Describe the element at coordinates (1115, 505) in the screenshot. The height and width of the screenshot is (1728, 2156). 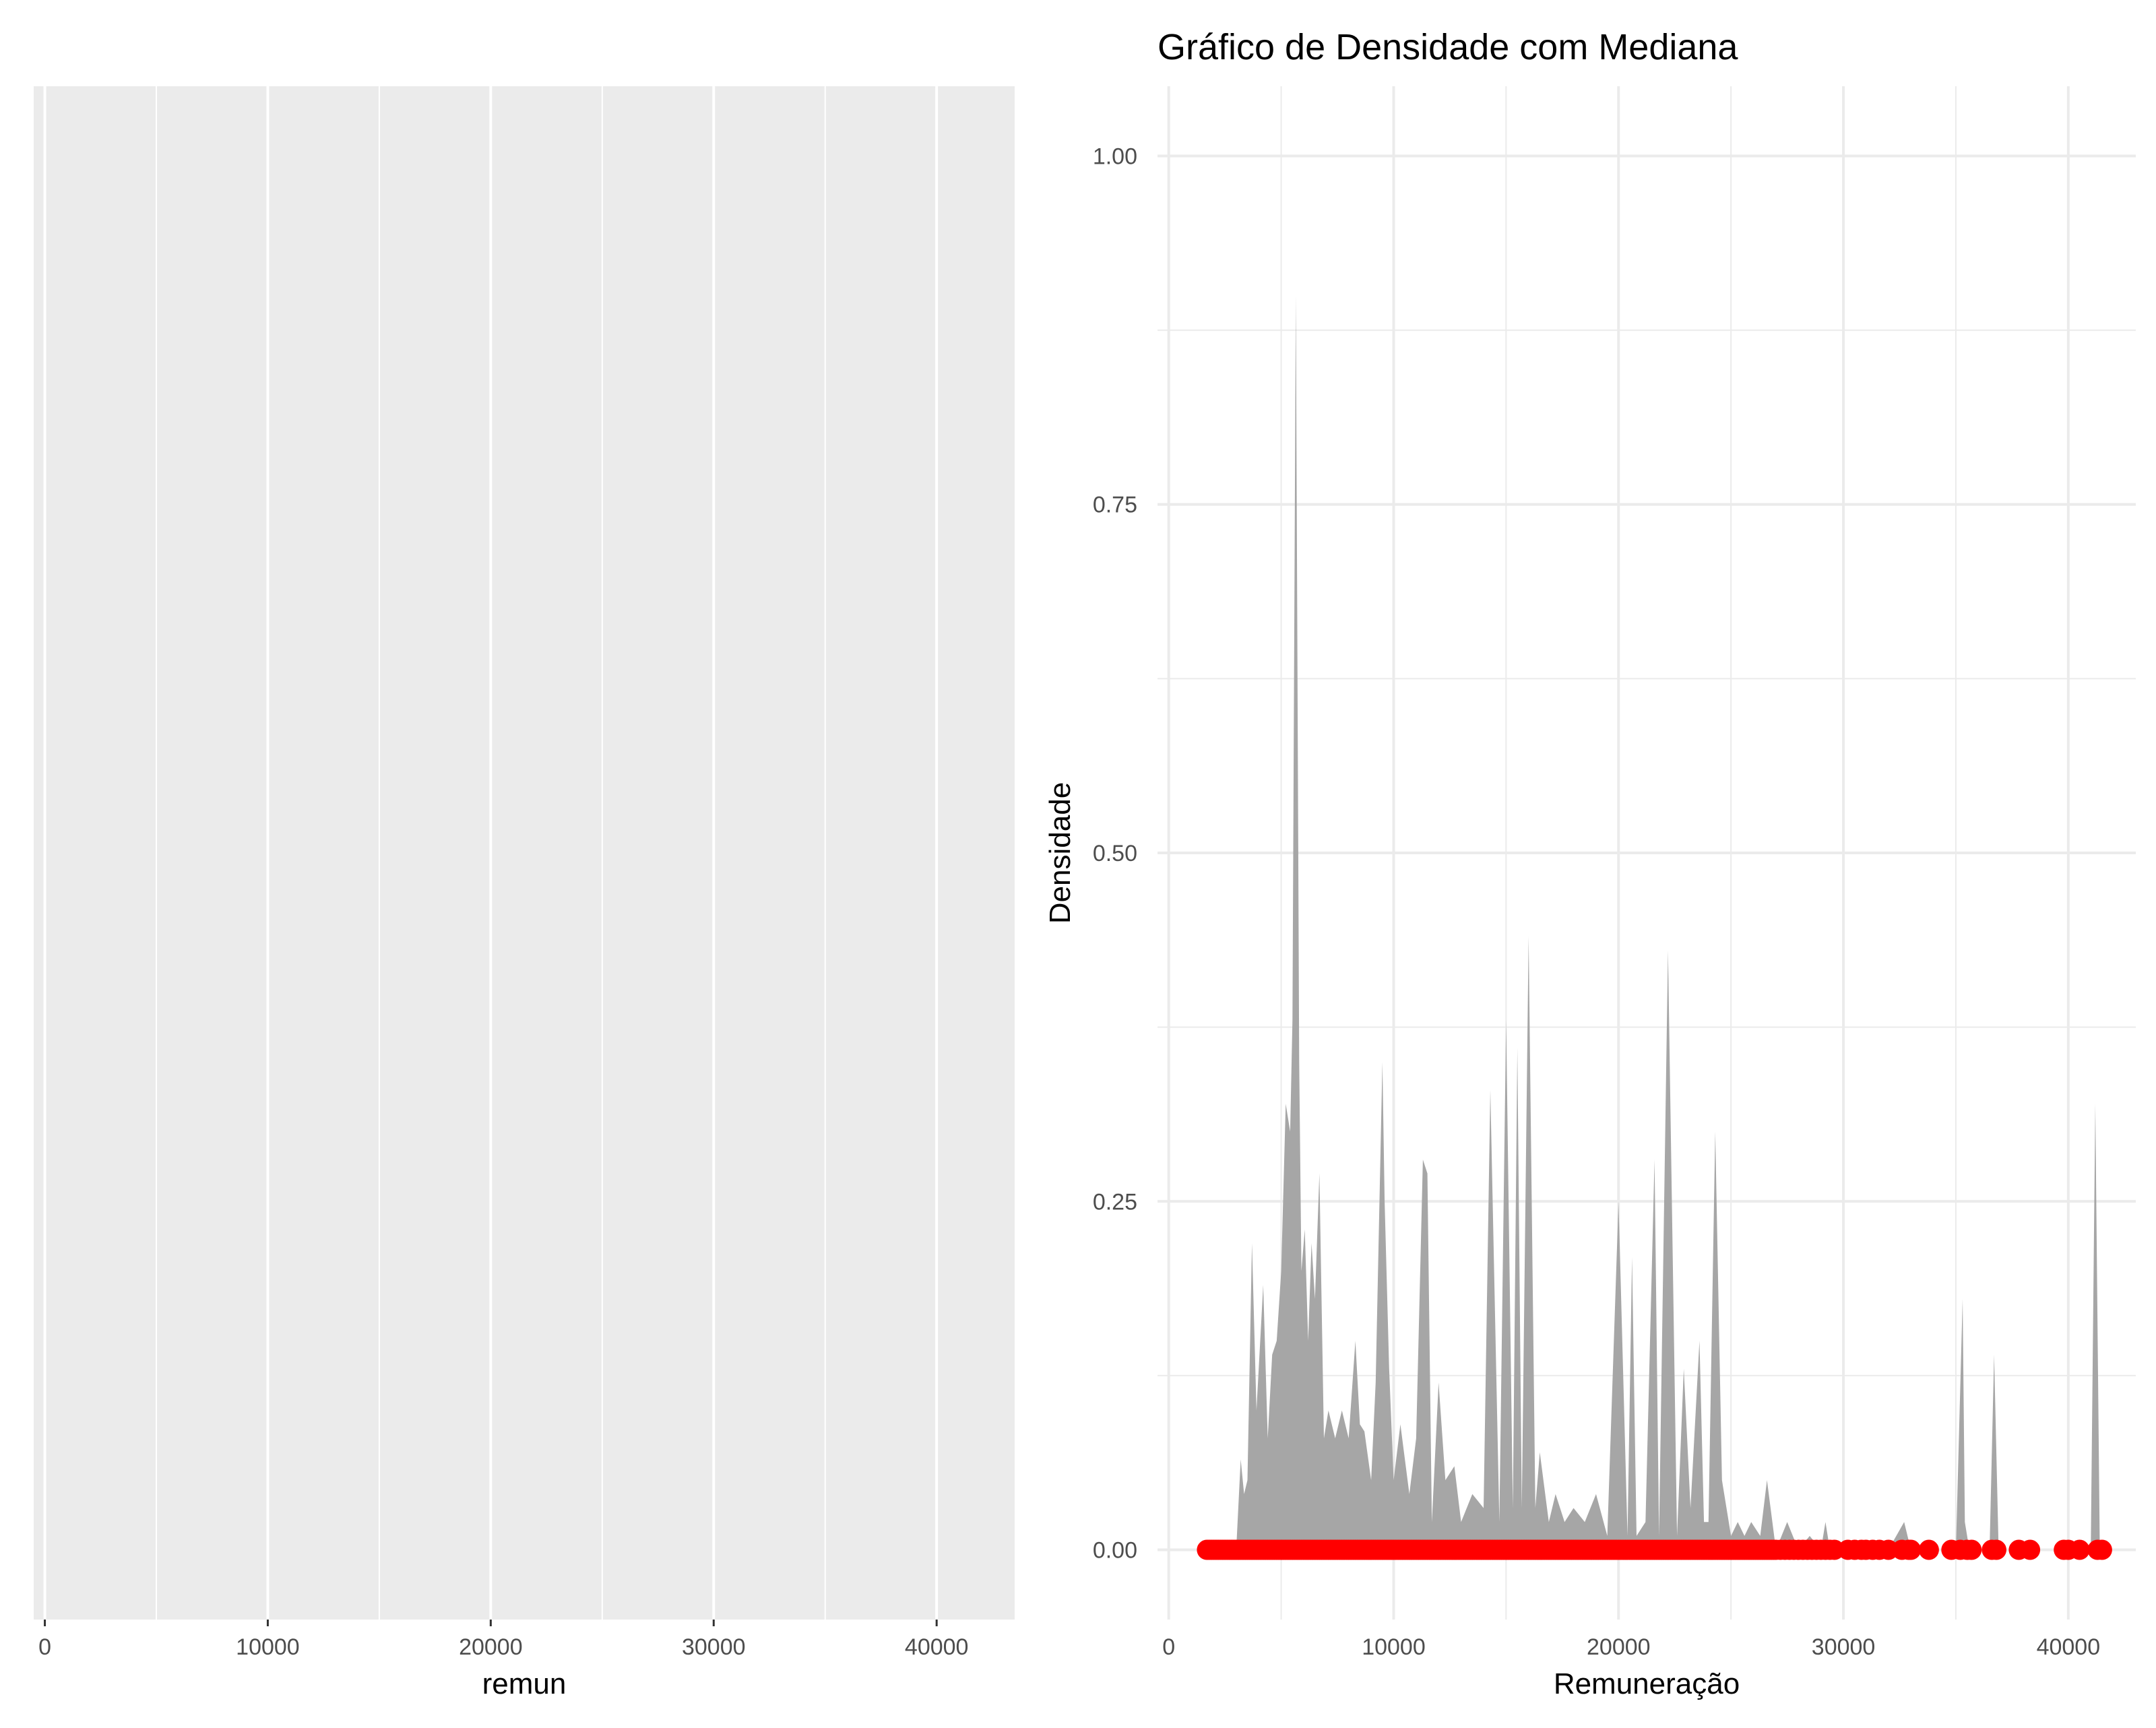
I see `right-y-tick-label: 0.75` at that location.